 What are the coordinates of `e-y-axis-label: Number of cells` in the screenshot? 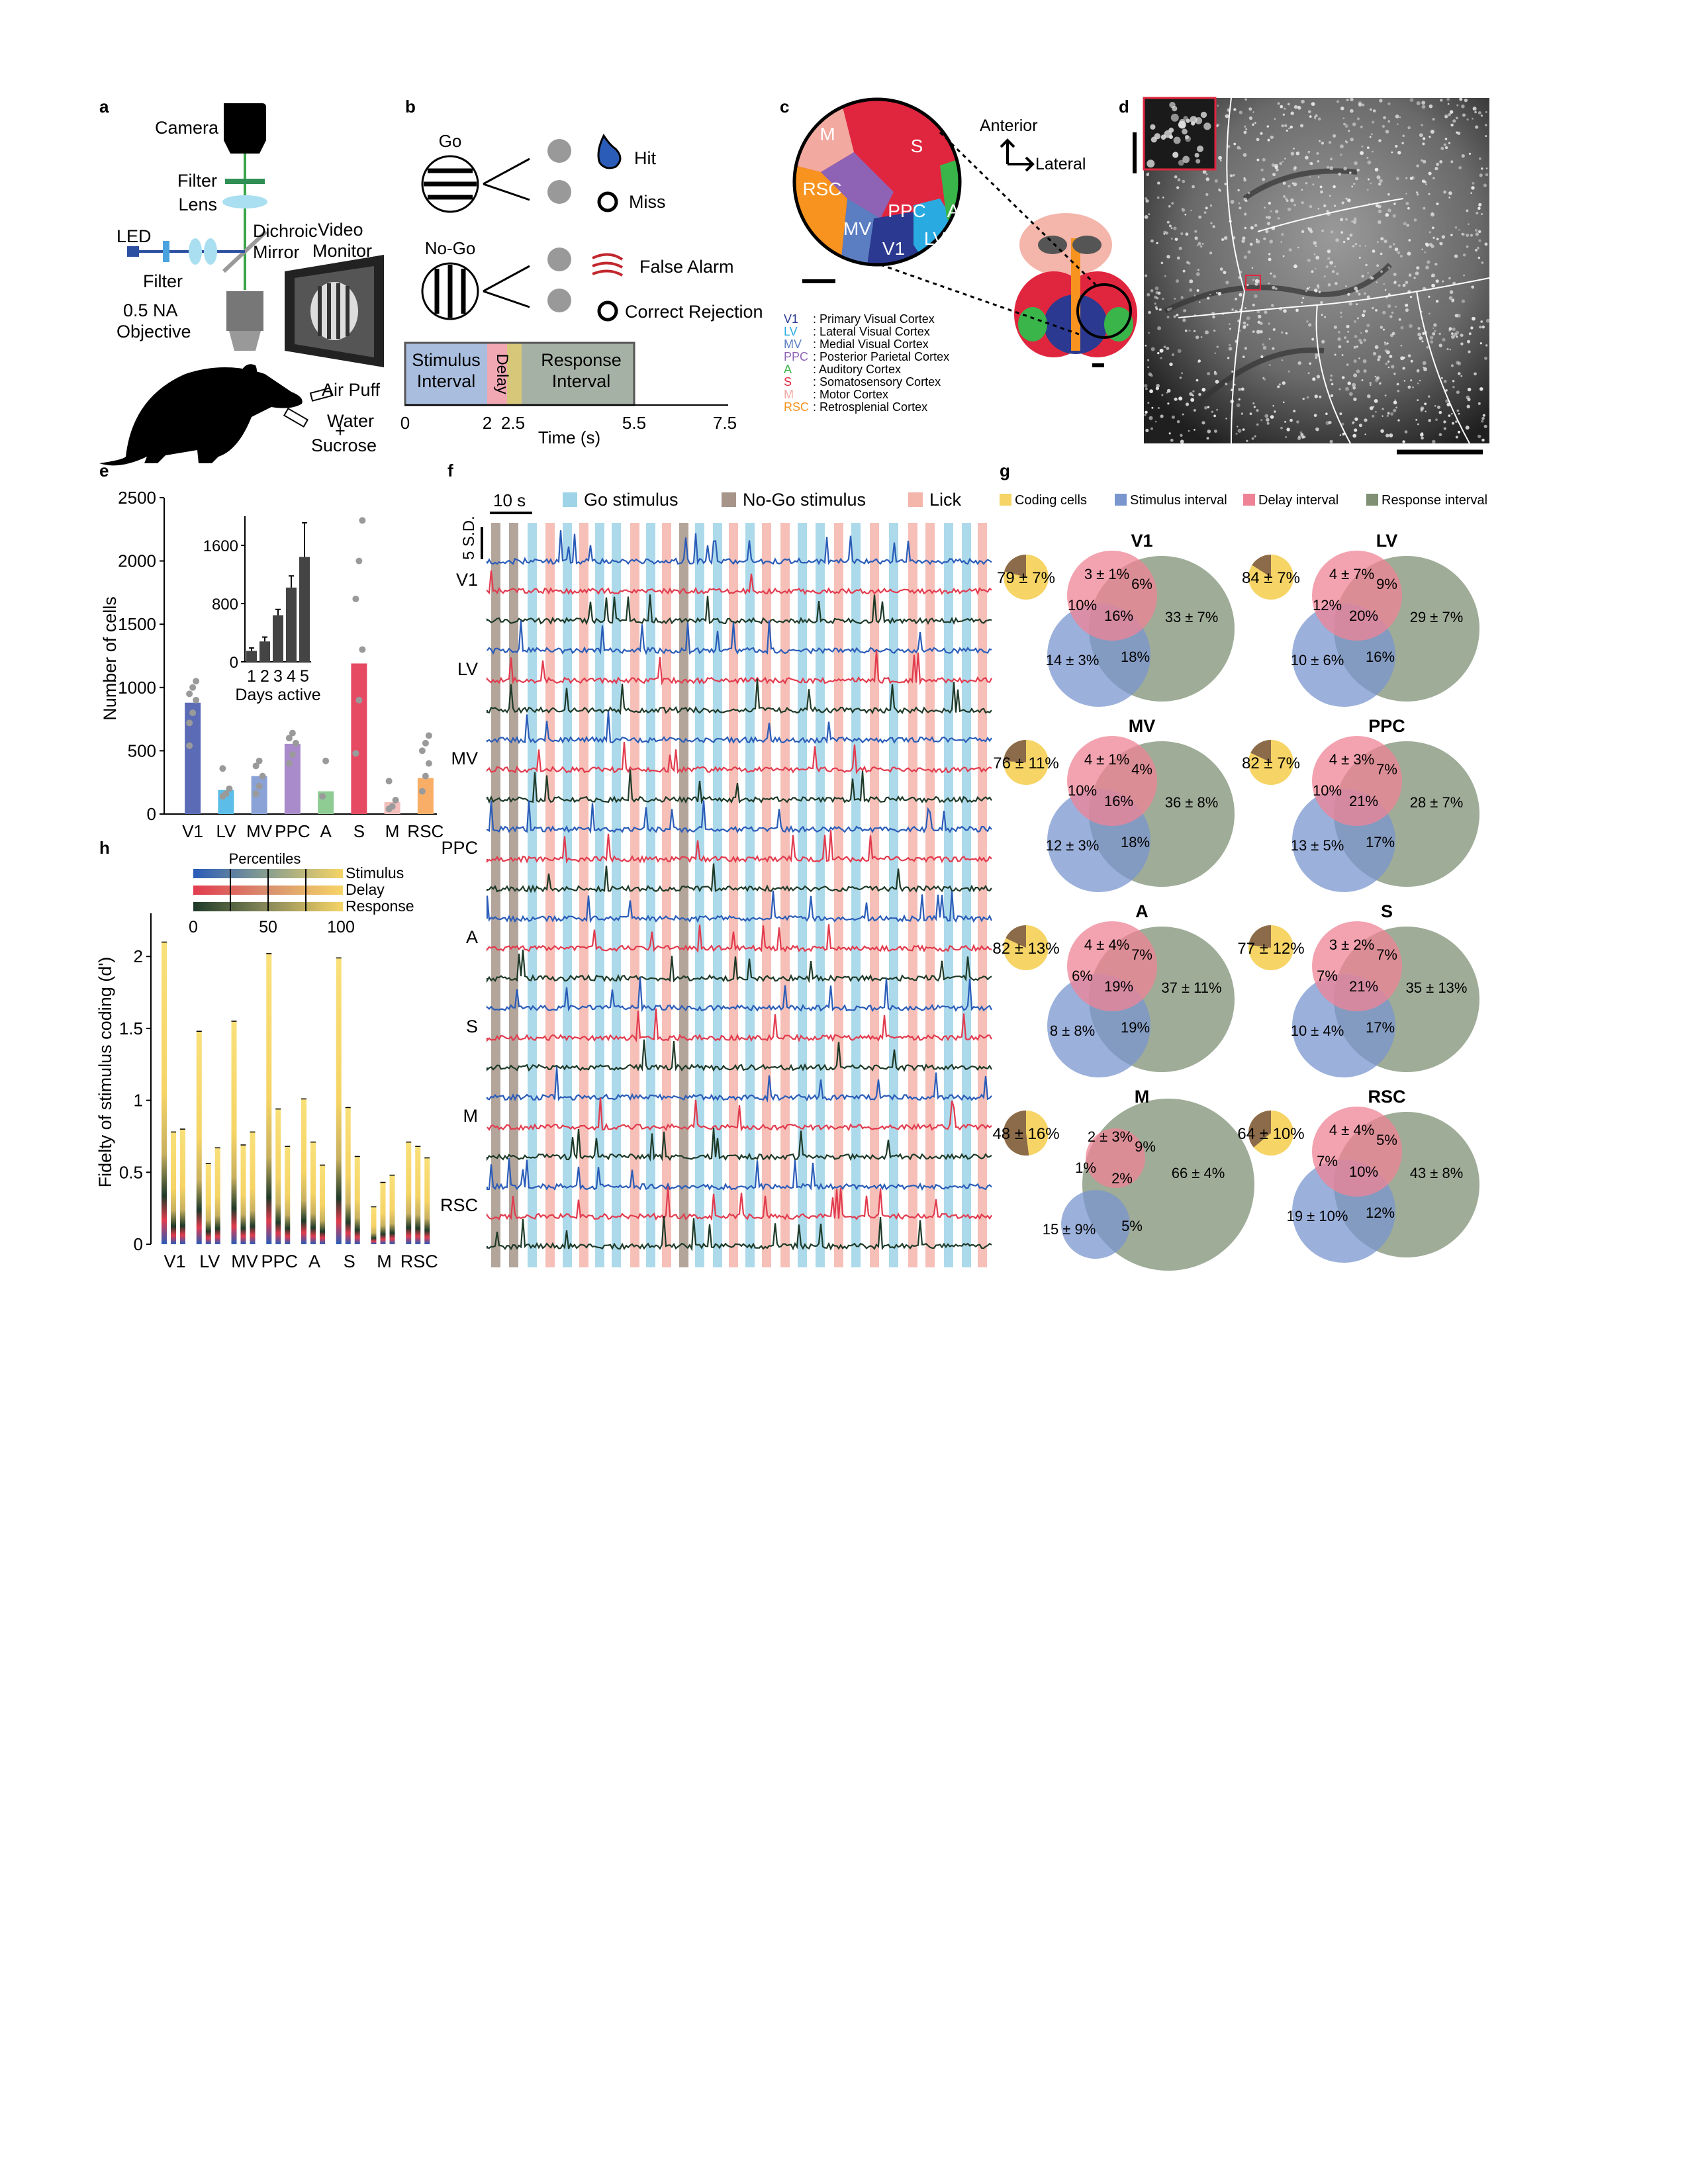 It's located at (110, 658).